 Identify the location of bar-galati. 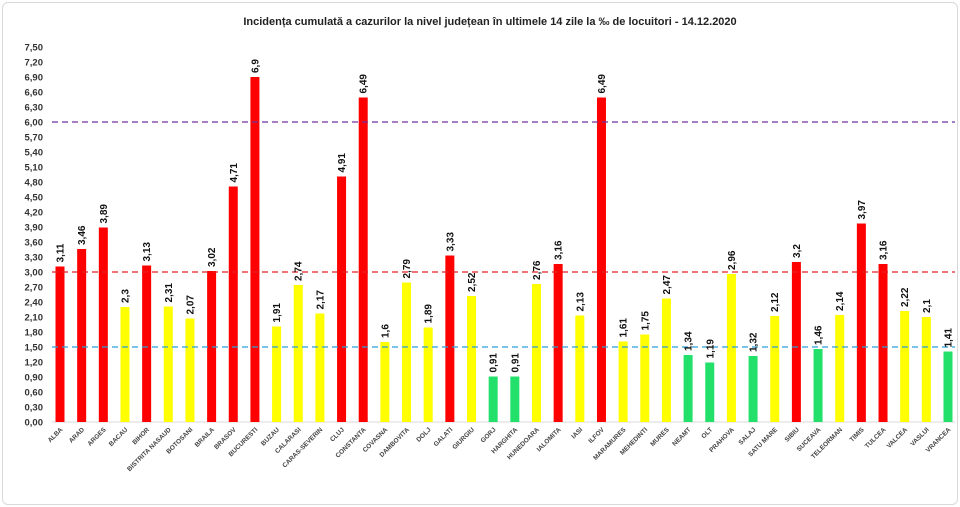
(450, 338).